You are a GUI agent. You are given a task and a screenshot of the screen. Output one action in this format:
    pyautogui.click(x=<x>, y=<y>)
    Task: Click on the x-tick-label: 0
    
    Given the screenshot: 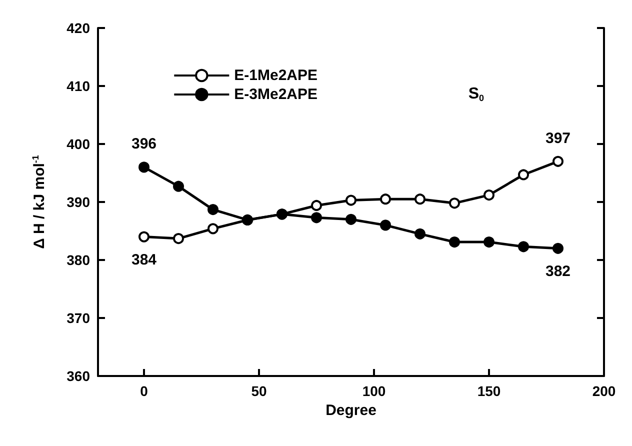 What is the action you would take?
    pyautogui.click(x=144, y=391)
    